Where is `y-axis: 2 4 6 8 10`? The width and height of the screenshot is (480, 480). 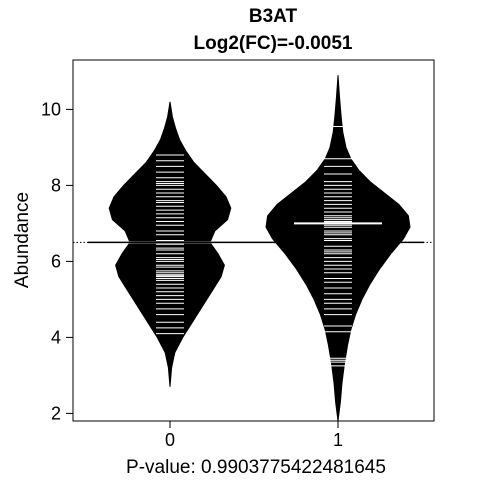
y-axis: 2 4 6 8 10 is located at coordinates (57, 261).